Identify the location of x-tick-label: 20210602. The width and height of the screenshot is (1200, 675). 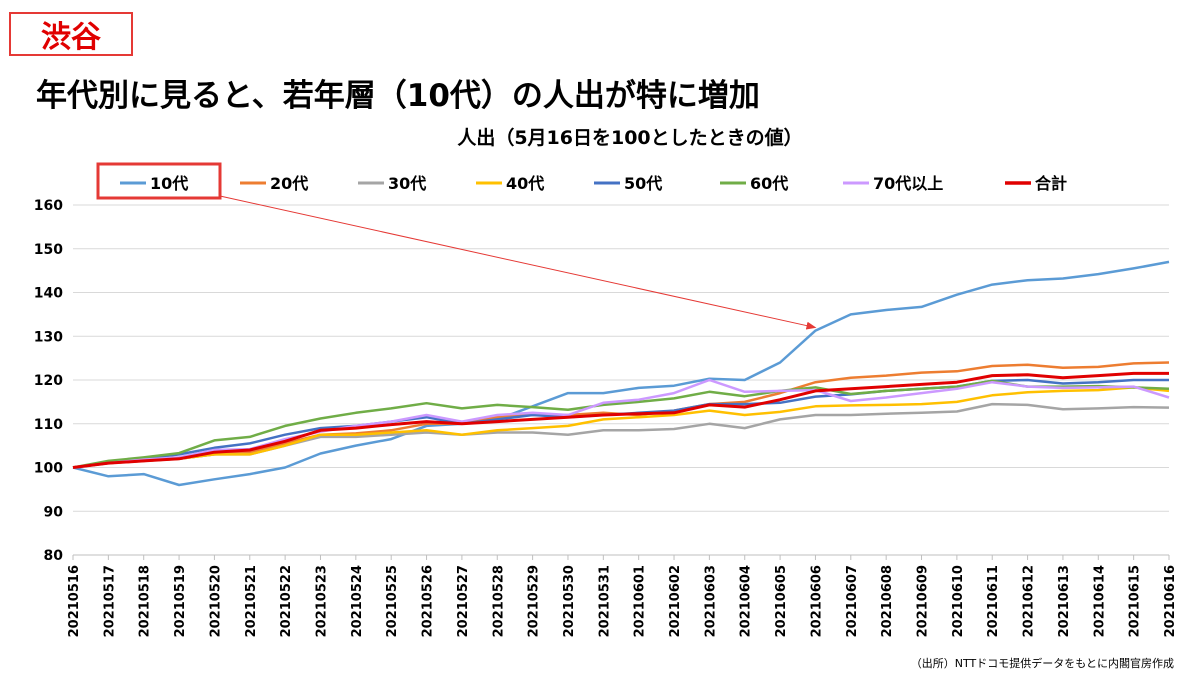
(675, 601).